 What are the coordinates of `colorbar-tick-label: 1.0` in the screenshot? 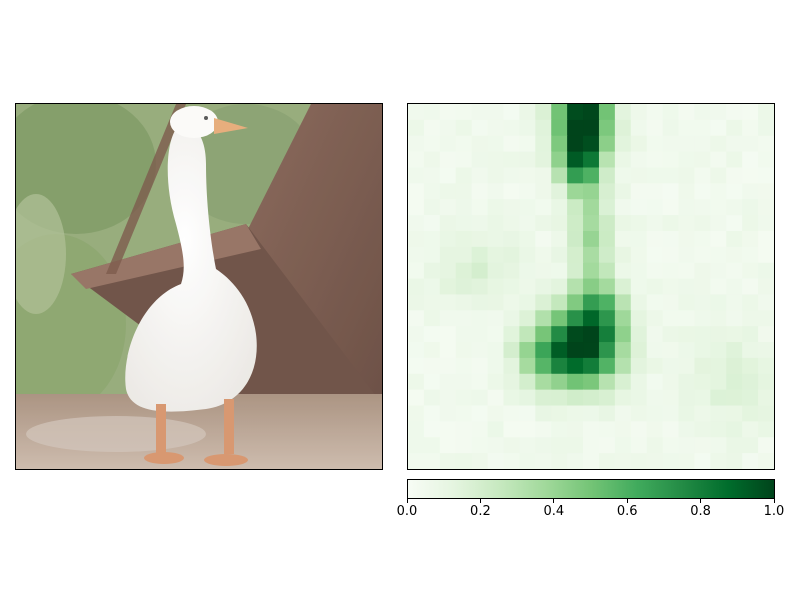 It's located at (774, 511).